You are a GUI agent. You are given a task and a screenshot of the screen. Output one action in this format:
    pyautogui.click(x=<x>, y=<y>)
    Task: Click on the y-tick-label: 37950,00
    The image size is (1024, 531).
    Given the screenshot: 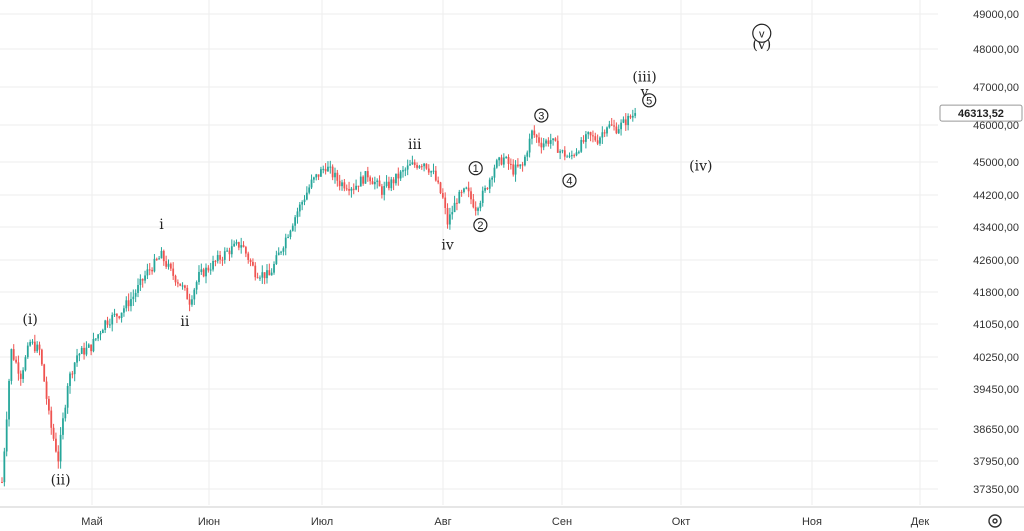 What is the action you would take?
    pyautogui.click(x=996, y=462)
    